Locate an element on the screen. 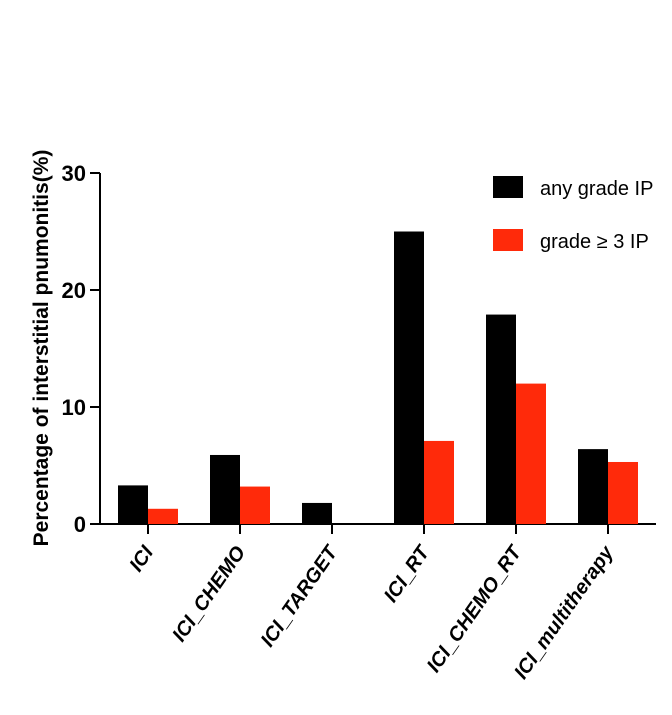  x-category-label: ICI is located at coordinates (141, 559).